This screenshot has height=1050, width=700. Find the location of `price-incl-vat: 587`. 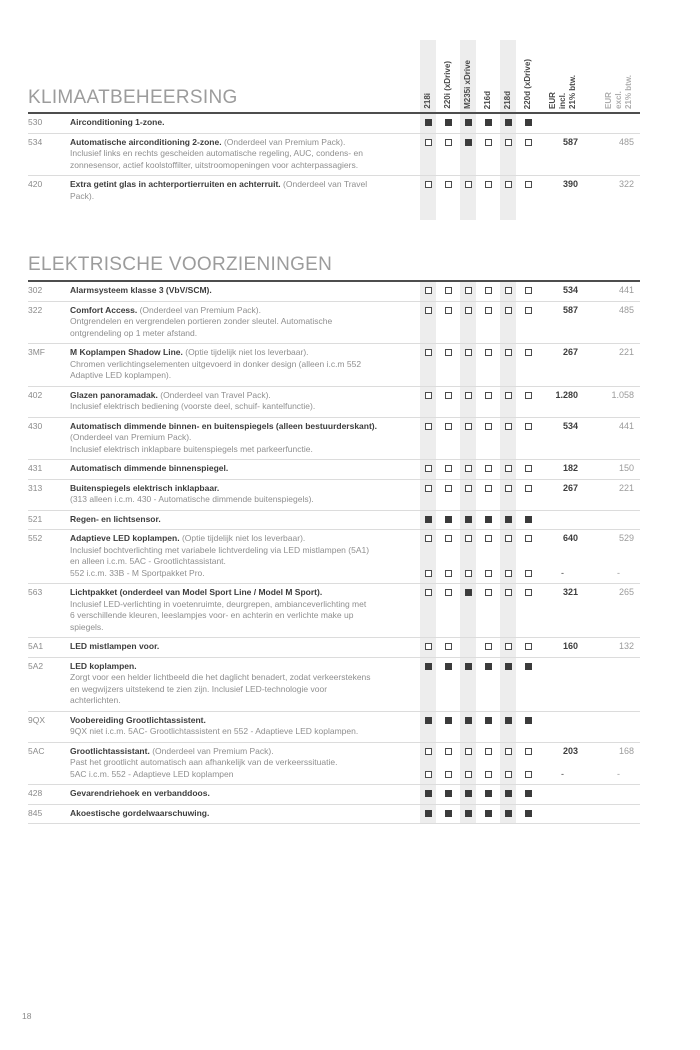

price-incl-vat: 587 is located at coordinates (570, 141).